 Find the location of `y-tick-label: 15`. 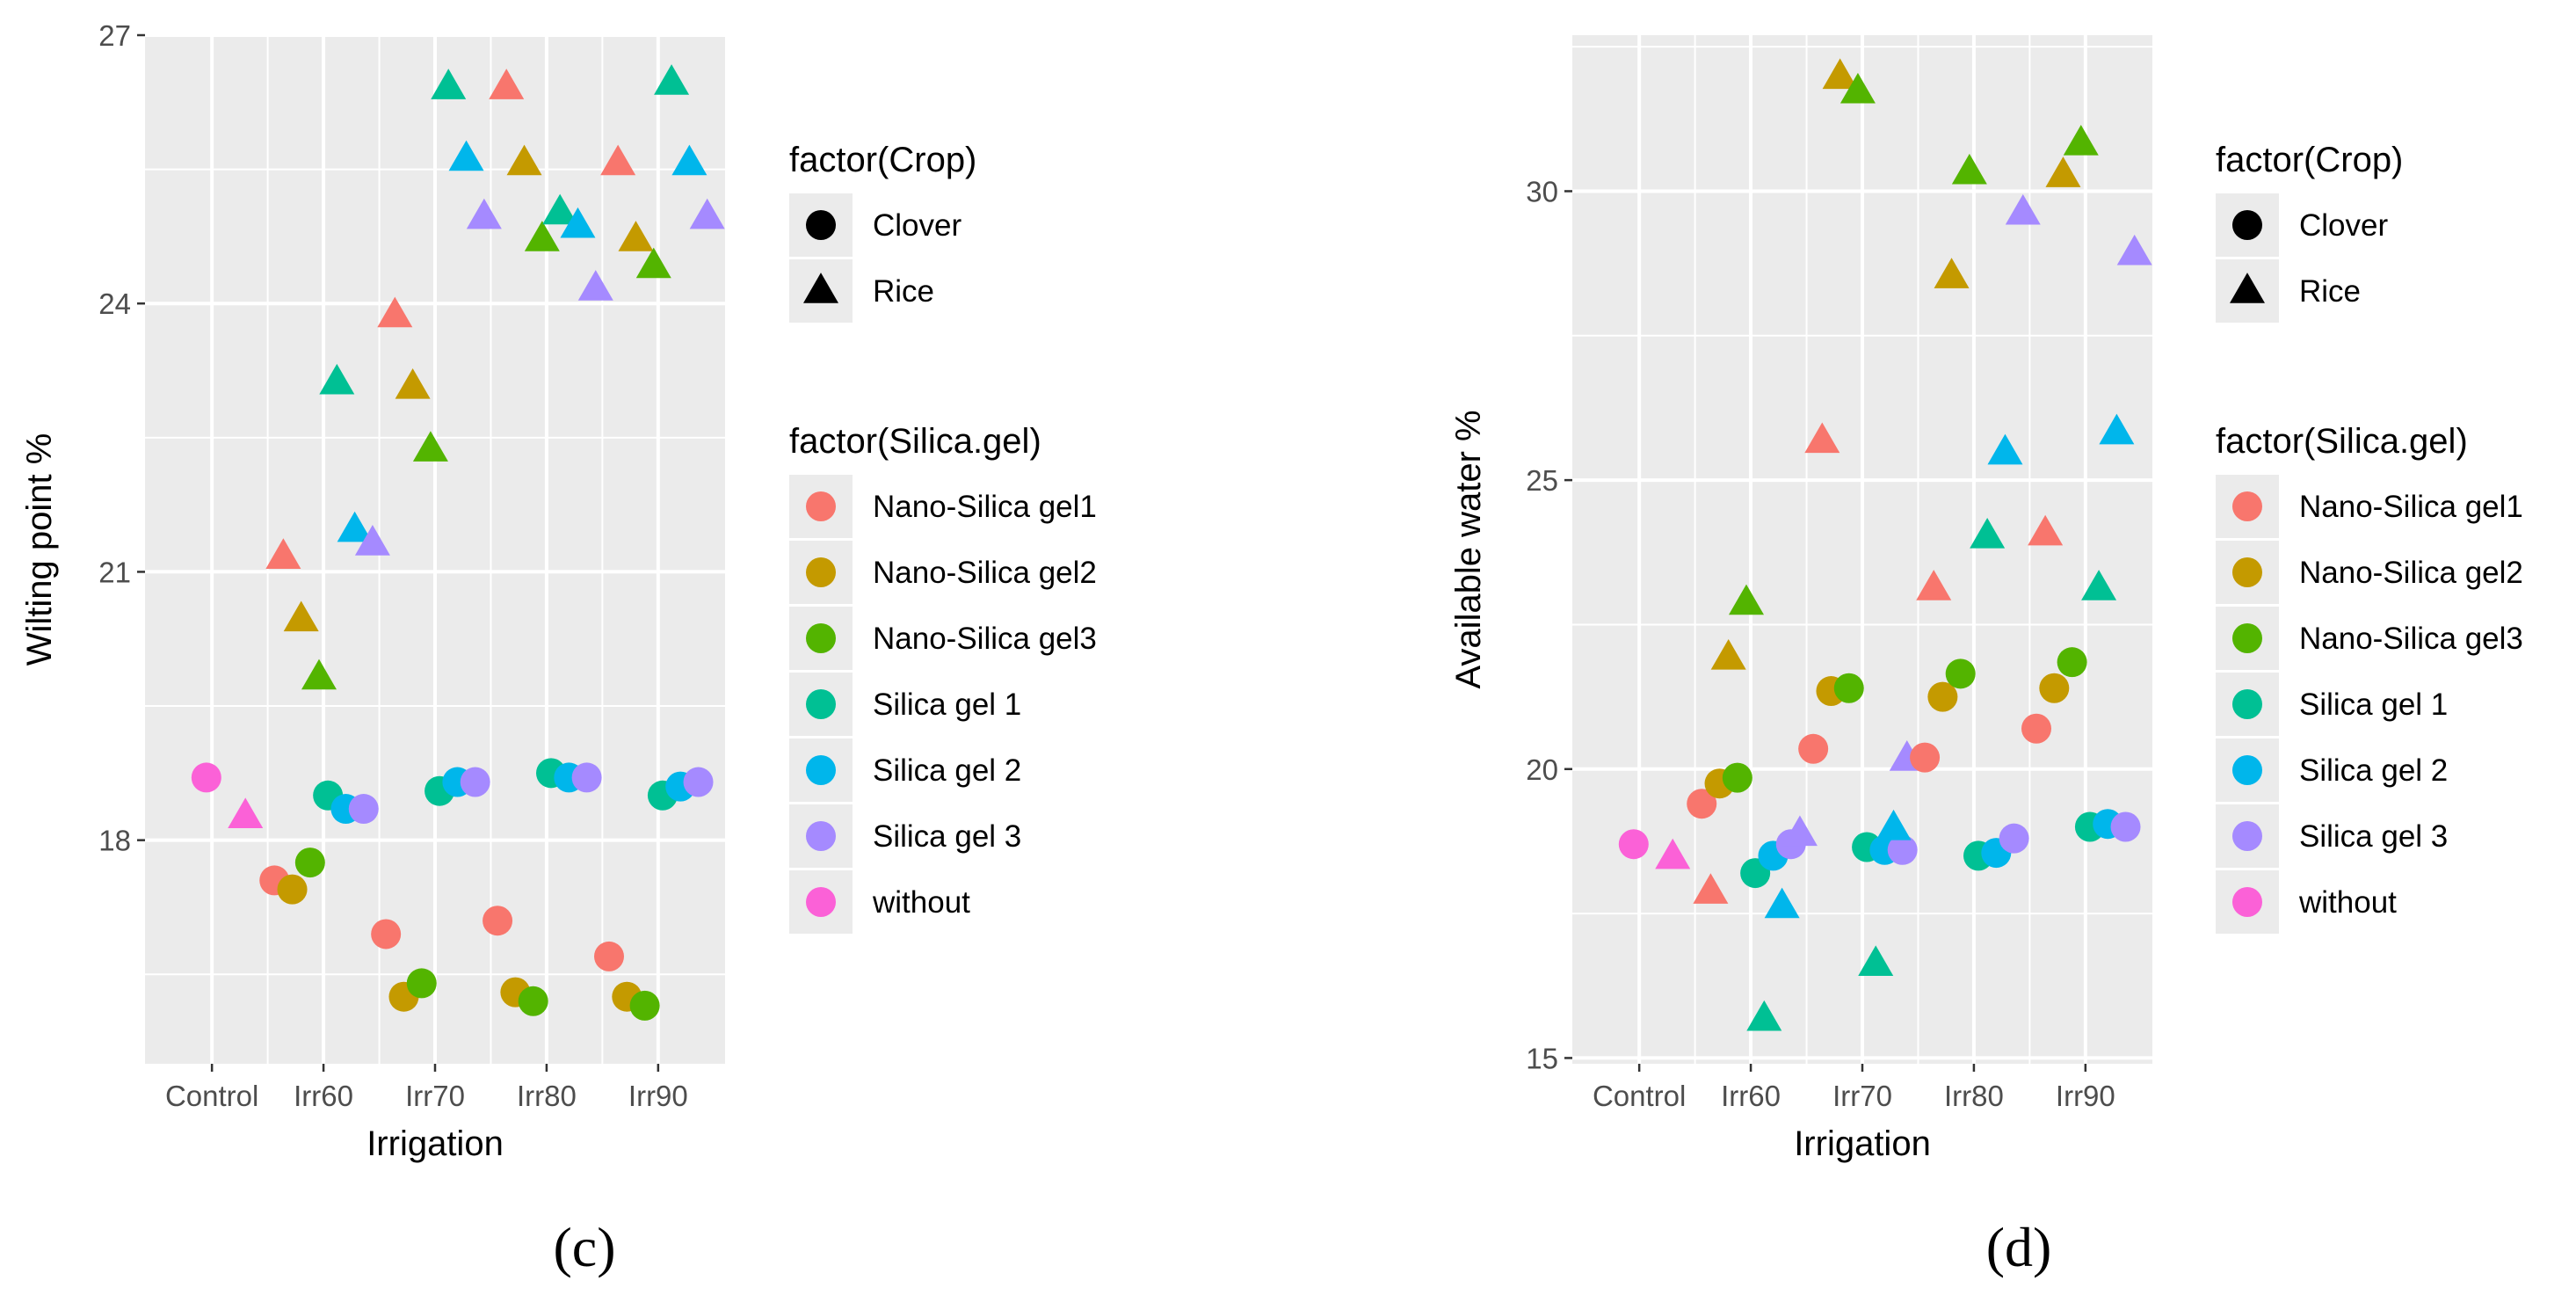

y-tick-label: 15 is located at coordinates (1542, 1058).